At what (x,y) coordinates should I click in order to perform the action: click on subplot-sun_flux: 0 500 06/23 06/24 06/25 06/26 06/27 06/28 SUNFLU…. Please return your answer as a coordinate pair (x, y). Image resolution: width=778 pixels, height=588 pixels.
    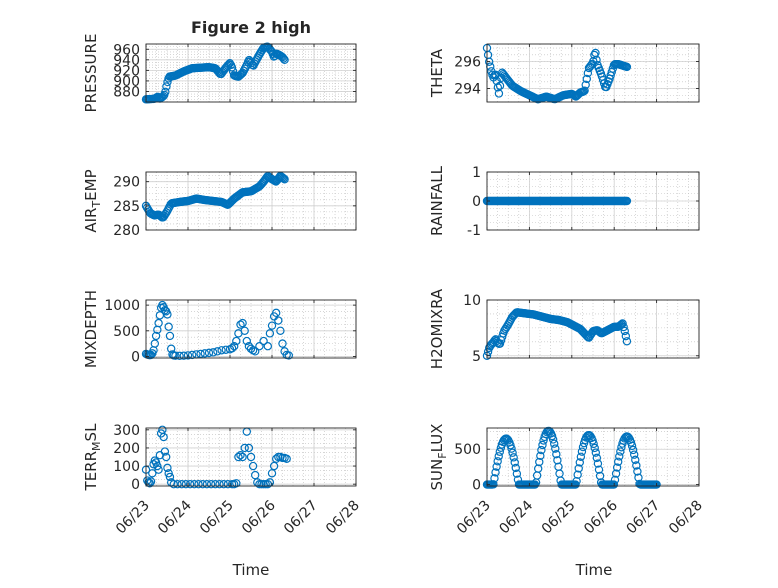
    Looking at the image, I should click on (567, 481).